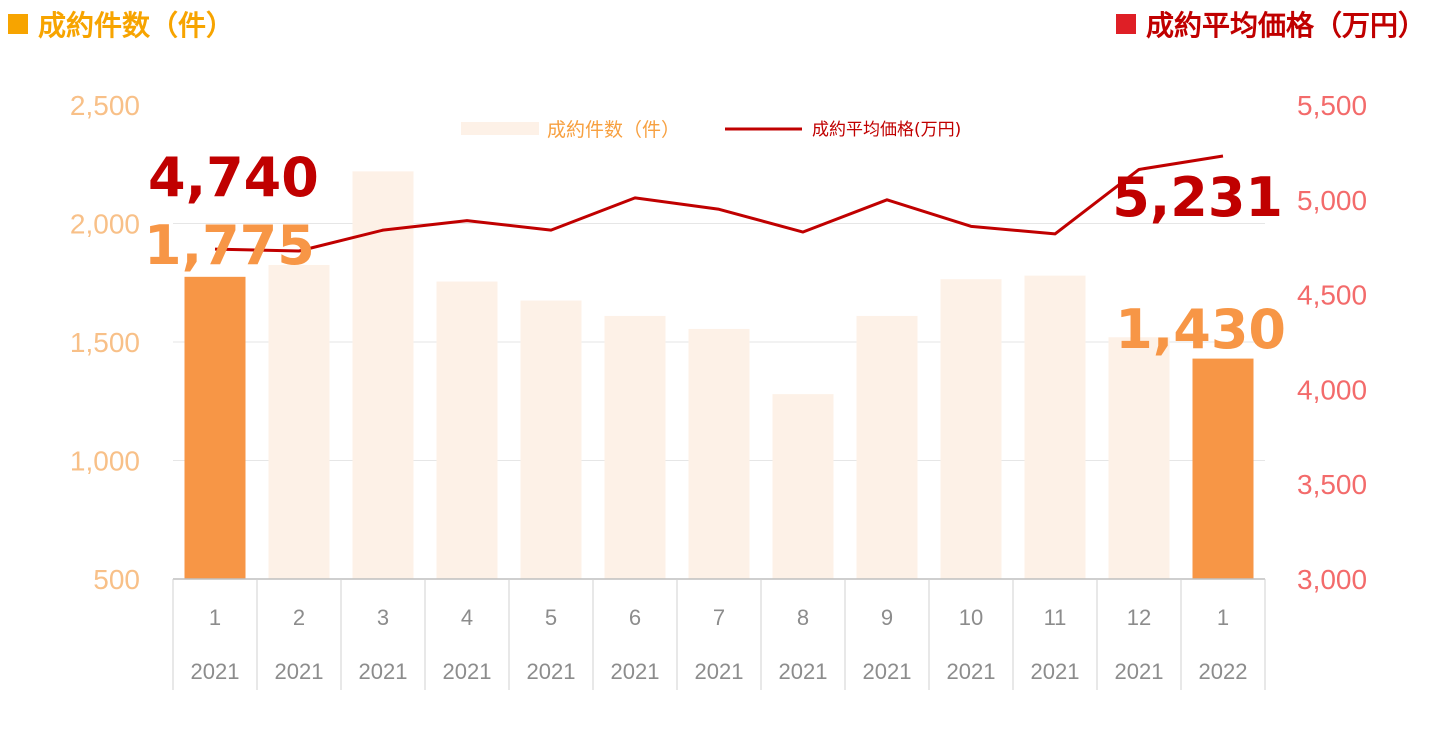 The width and height of the screenshot is (1440, 738). I want to click on category-month-label: 3, so click(383, 617).